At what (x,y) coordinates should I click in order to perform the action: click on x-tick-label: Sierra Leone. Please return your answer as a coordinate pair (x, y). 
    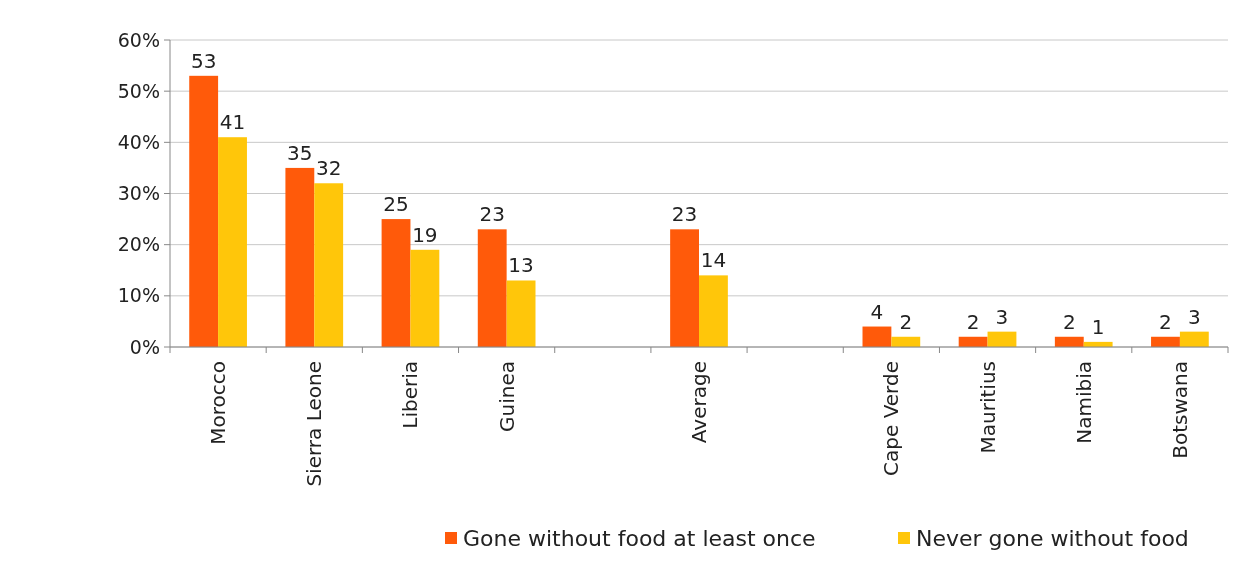
    Looking at the image, I should click on (314, 424).